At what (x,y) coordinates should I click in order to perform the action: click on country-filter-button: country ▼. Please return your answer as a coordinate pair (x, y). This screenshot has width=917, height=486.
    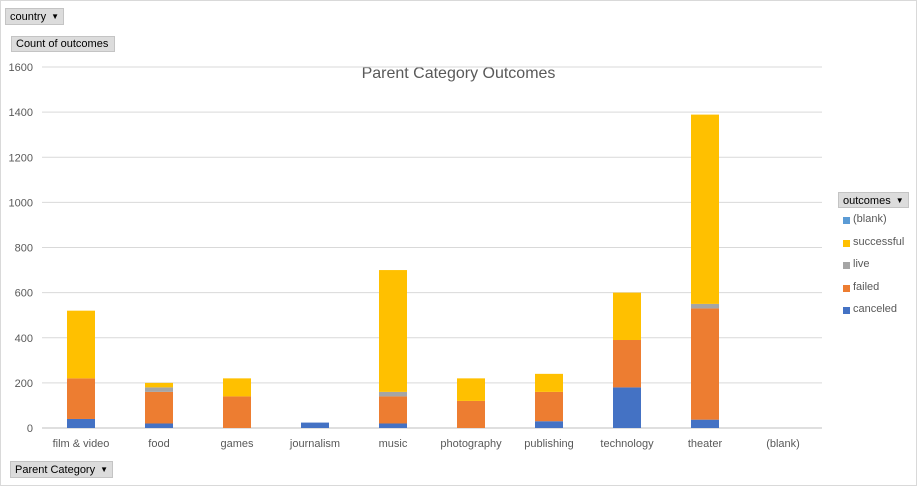
    Looking at the image, I should click on (34, 16).